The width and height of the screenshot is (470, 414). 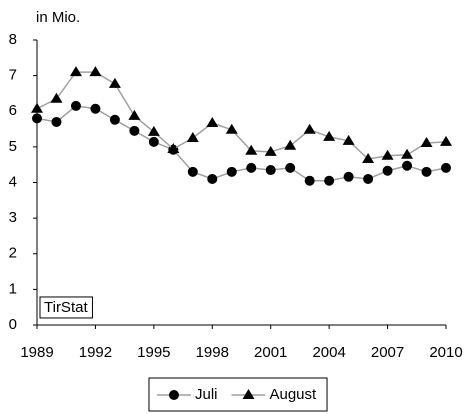 I want to click on y-tick-label: 6, so click(x=13, y=110).